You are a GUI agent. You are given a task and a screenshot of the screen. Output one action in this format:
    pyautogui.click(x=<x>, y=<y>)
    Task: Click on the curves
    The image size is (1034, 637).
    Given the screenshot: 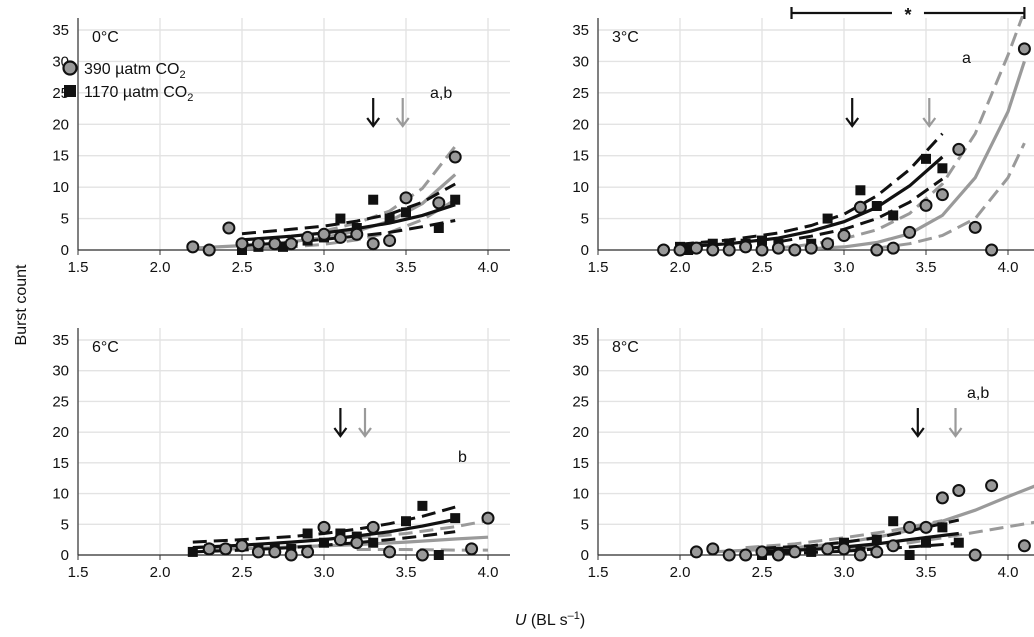 What is the action you would take?
    pyautogui.click(x=852, y=133)
    